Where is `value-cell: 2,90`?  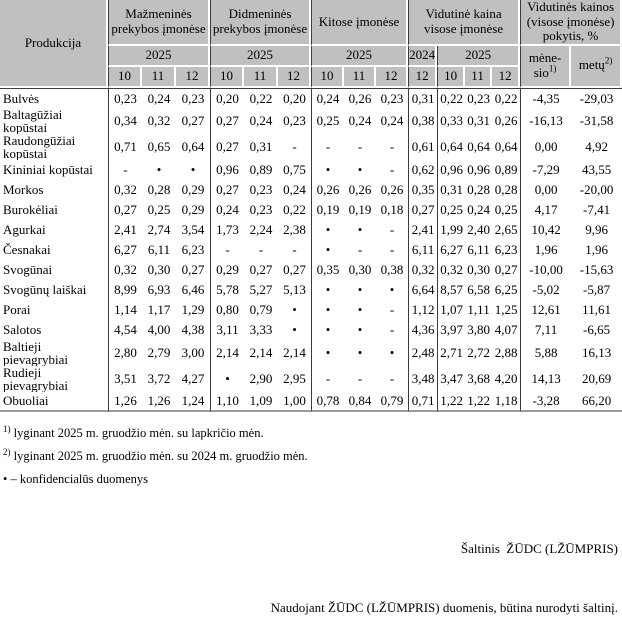
value-cell: 2,90 is located at coordinates (261, 378).